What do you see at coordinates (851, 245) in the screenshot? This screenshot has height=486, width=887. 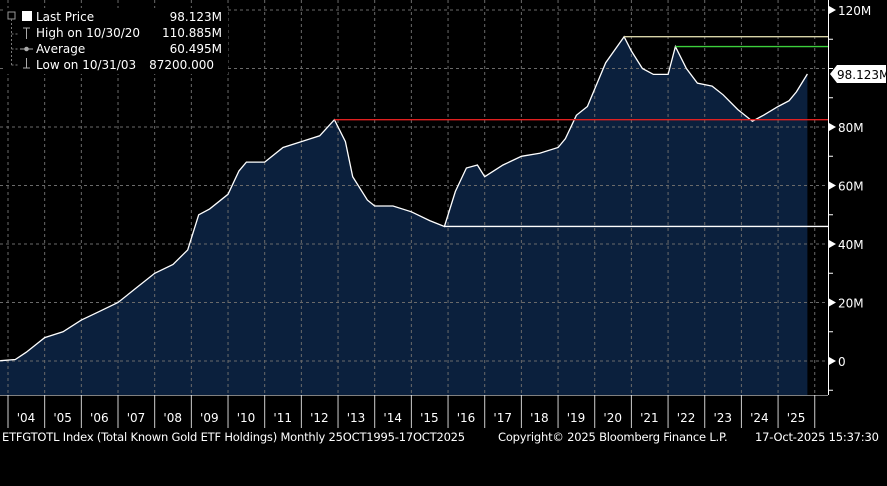 I see `y-tick-label: 40M` at bounding box center [851, 245].